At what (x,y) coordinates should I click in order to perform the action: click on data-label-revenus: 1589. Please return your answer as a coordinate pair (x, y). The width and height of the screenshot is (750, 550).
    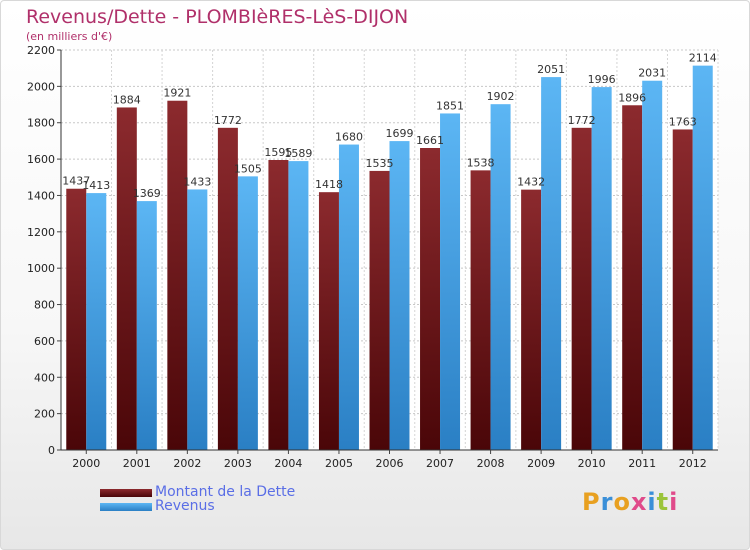
    Looking at the image, I should click on (298, 153).